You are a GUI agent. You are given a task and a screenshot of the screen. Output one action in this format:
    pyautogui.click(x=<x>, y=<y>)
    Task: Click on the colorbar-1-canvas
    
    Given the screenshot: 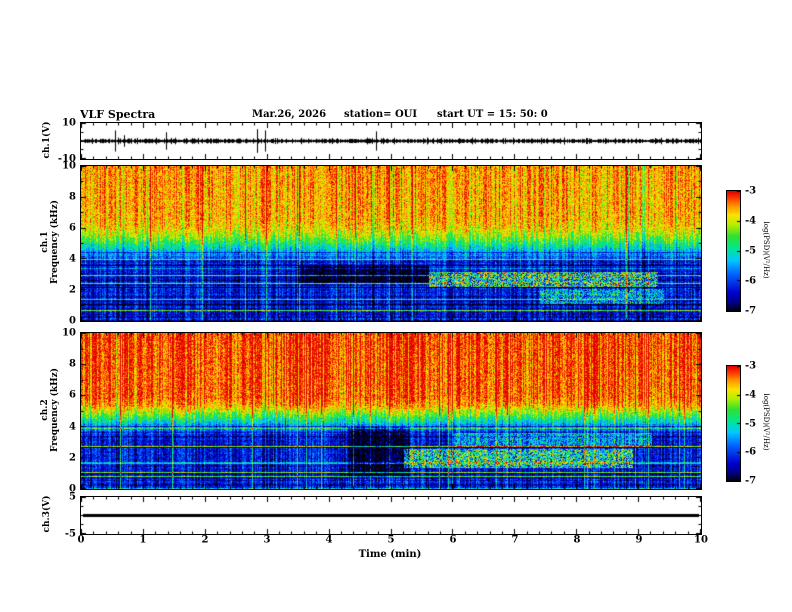 What is the action you would take?
    pyautogui.click(x=733, y=251)
    